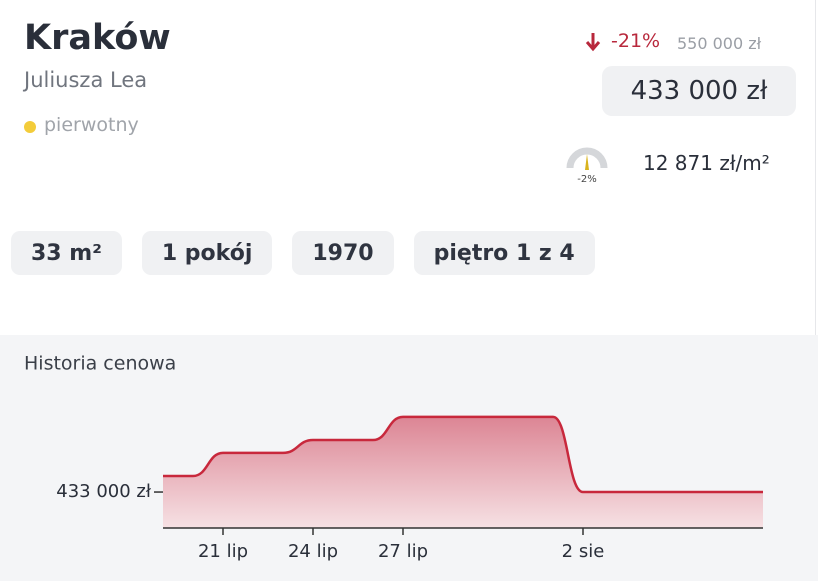 The image size is (818, 581). Describe the element at coordinates (403, 551) in the screenshot. I see `x-tick-label: 27 lip` at that location.